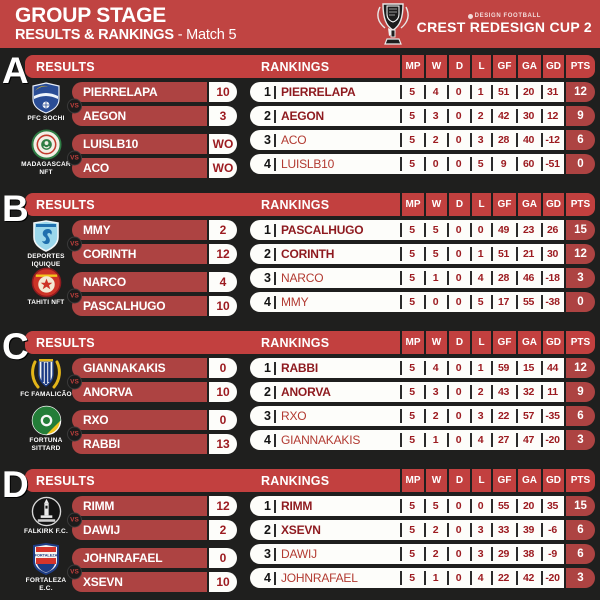 This screenshot has height=600, width=600. What do you see at coordinates (222, 116) in the screenshot?
I see `result-team-score: 3` at bounding box center [222, 116].